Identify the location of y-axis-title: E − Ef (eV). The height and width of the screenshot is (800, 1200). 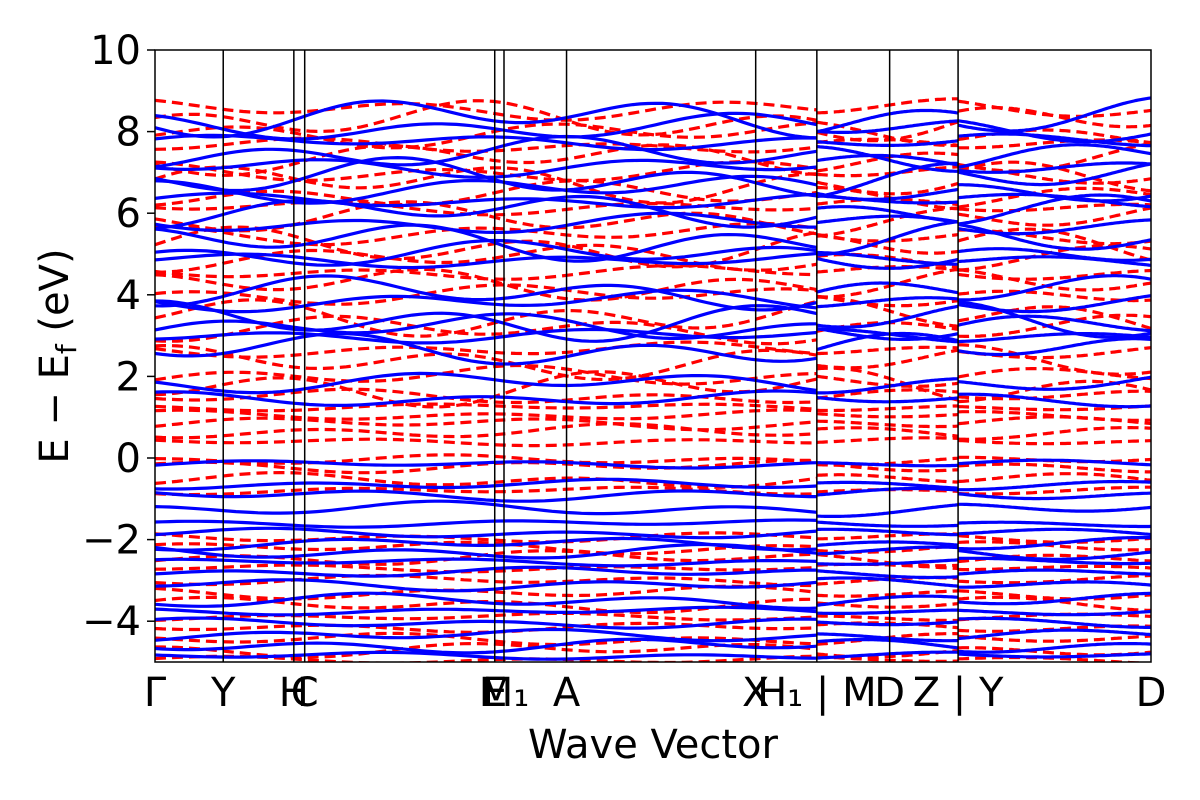
(57, 355).